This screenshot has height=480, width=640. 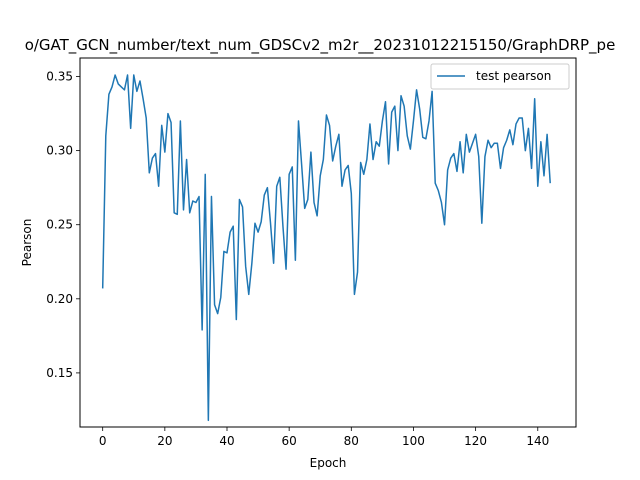 I want to click on legend: test pearson, so click(x=500, y=76).